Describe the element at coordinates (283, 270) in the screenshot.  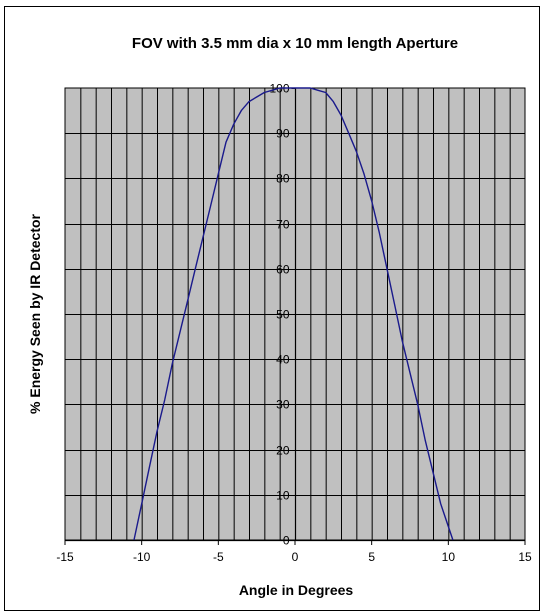
I see `y-tick-label: 60` at that location.